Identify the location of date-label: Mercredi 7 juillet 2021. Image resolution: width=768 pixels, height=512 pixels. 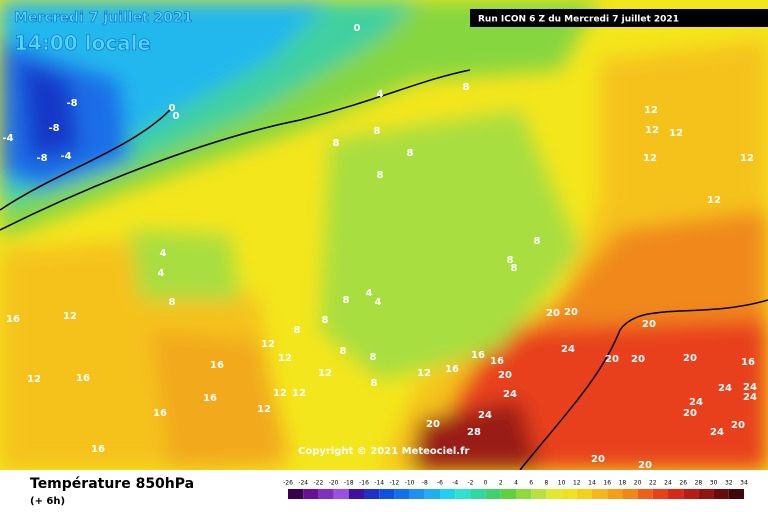
(103, 18).